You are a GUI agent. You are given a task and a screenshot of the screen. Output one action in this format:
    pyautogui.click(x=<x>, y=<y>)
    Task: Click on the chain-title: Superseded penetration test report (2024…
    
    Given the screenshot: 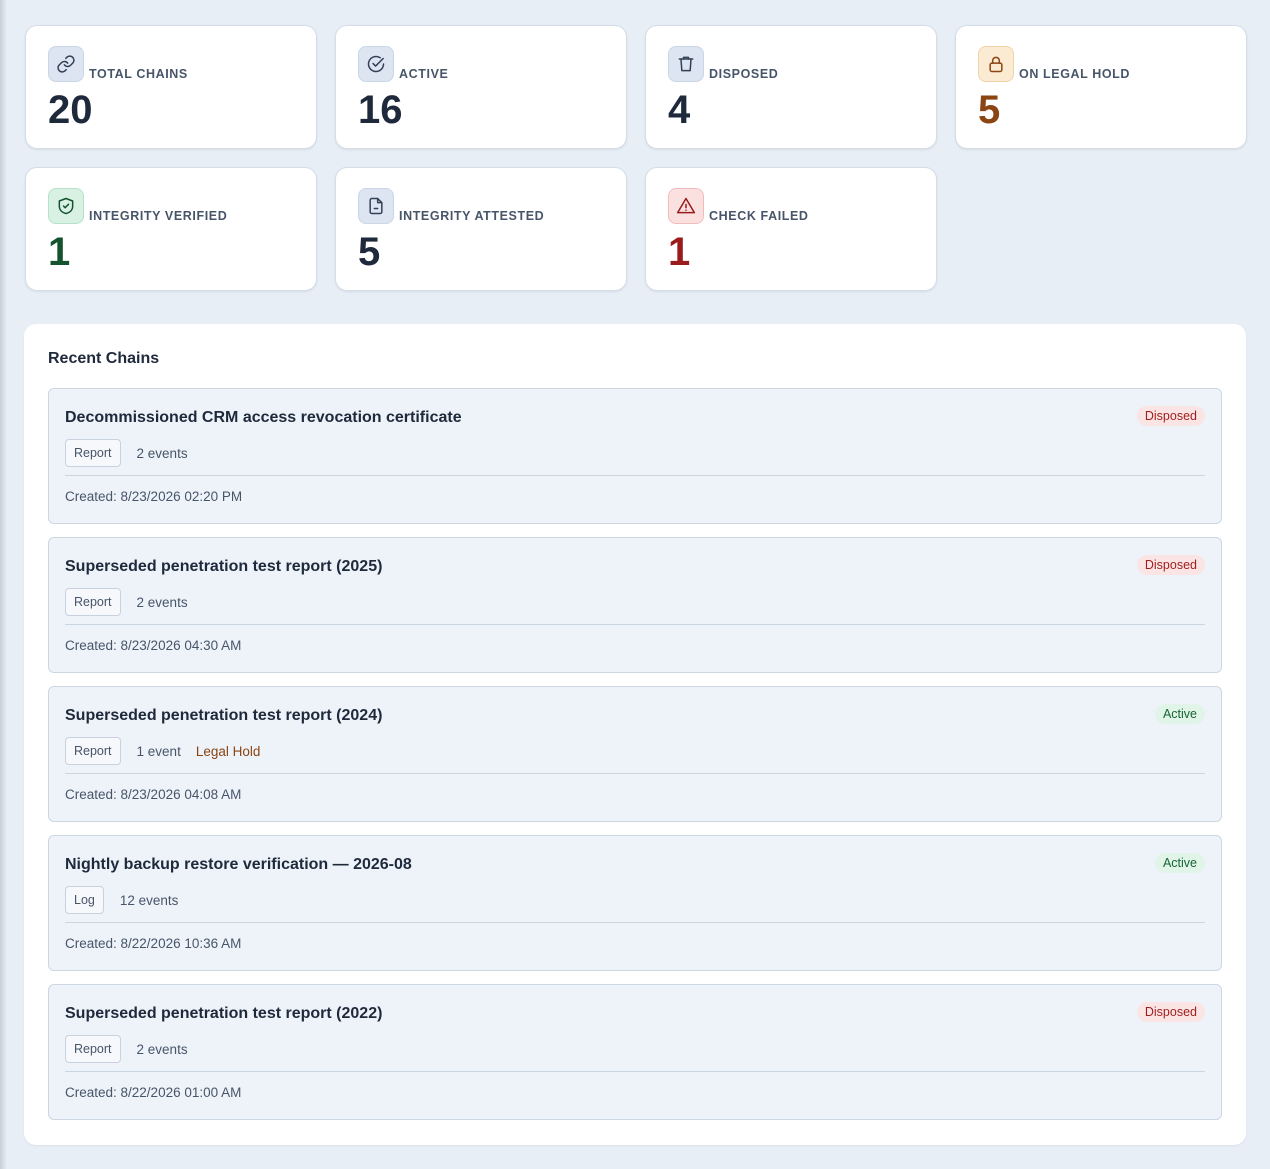 What is the action you would take?
    pyautogui.click(x=224, y=715)
    